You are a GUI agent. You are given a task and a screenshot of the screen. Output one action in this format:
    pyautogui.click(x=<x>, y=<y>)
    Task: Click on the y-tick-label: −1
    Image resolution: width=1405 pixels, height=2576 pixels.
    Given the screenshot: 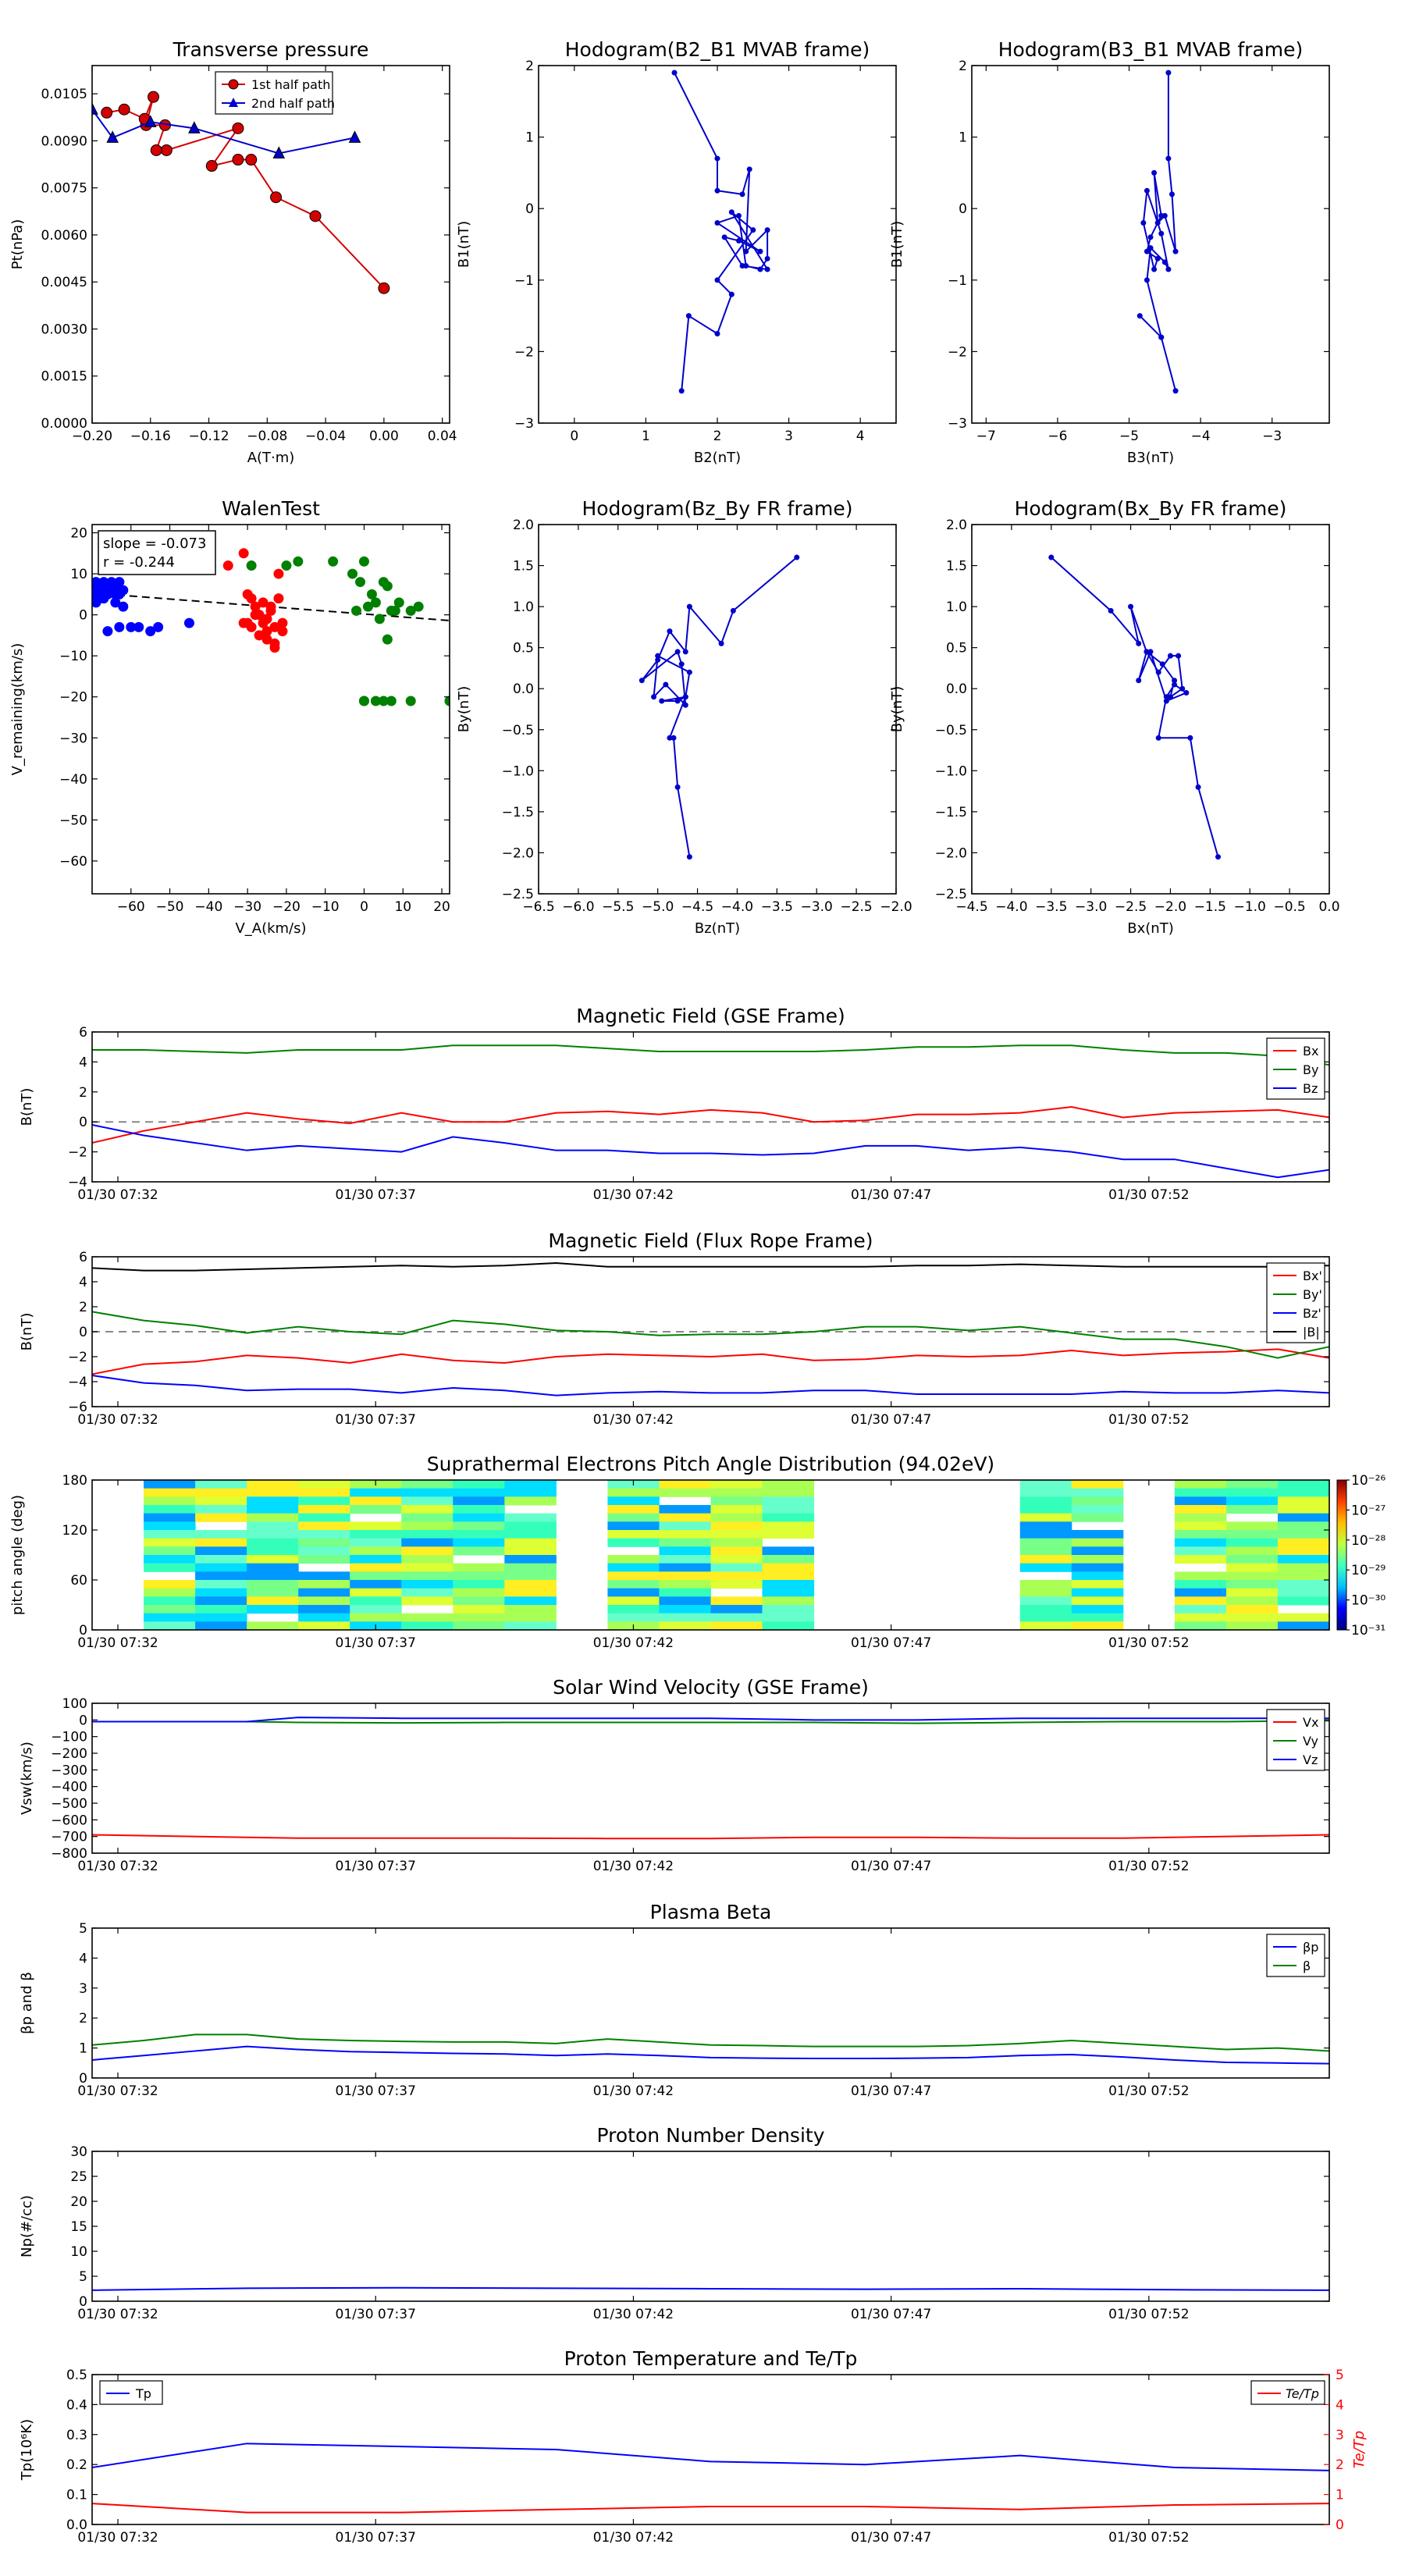 What is the action you would take?
    pyautogui.click(x=958, y=281)
    